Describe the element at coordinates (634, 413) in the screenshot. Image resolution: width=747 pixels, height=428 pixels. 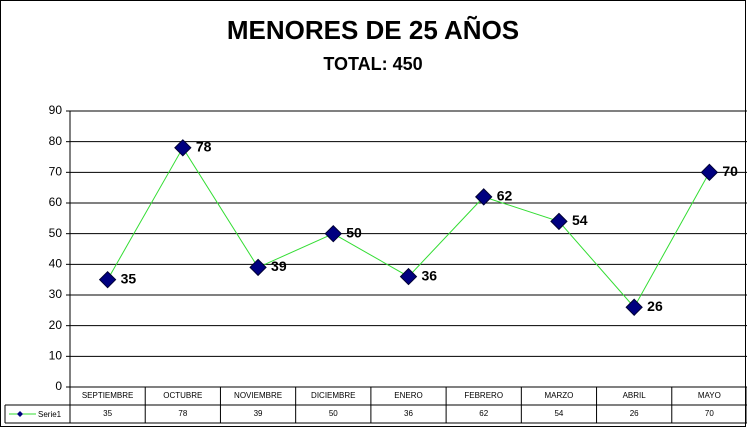
I see `table-value: 26` at that location.